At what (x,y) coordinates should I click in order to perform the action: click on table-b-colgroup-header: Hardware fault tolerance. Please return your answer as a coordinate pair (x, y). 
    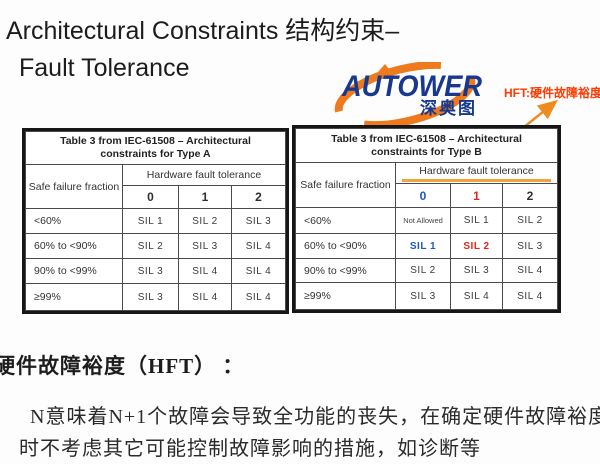
    Looking at the image, I should click on (476, 173).